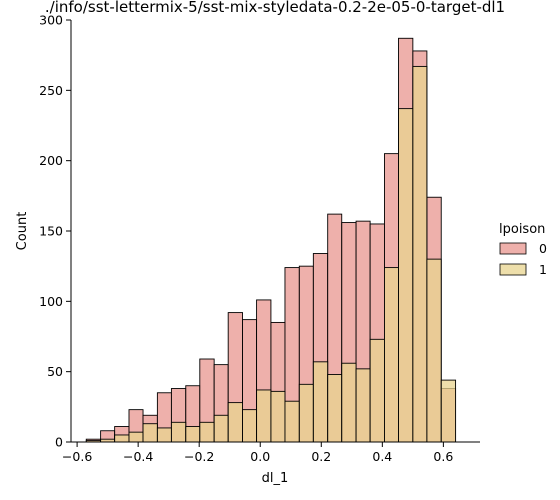 This screenshot has height=500, width=560. Describe the element at coordinates (51, 90) in the screenshot. I see `y-tick-label: 250` at that location.